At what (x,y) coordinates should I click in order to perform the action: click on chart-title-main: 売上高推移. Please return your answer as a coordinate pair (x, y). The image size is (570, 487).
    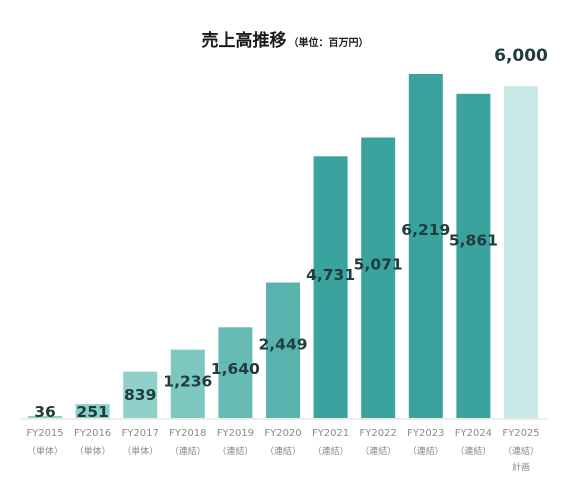
    Looking at the image, I should click on (244, 40).